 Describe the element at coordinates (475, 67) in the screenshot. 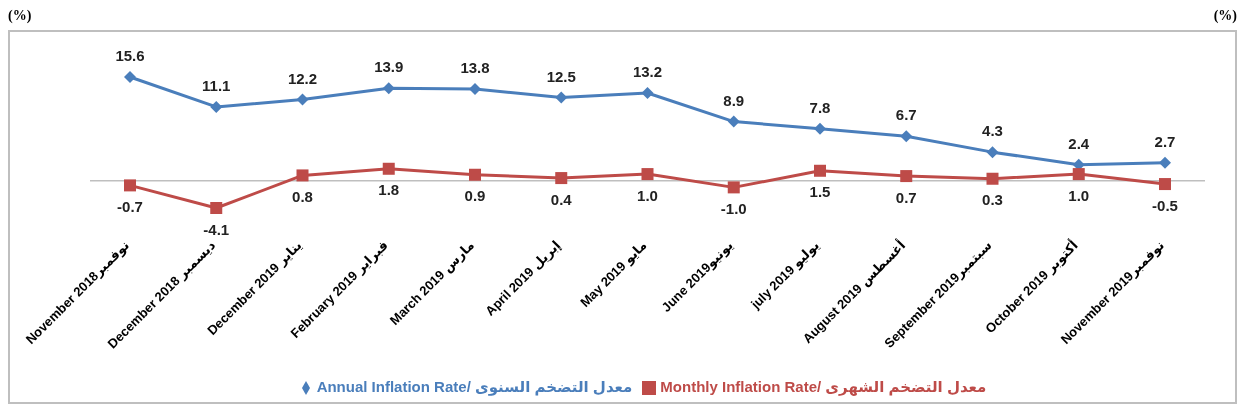

I see `data-label: 13.8` at that location.